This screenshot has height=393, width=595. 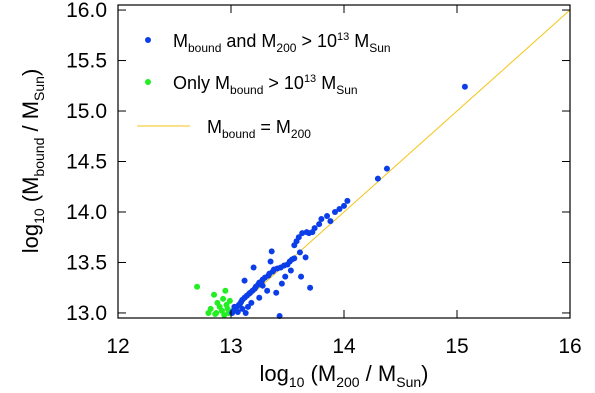 I want to click on y-tick-label-0: 13.0, so click(x=86, y=313).